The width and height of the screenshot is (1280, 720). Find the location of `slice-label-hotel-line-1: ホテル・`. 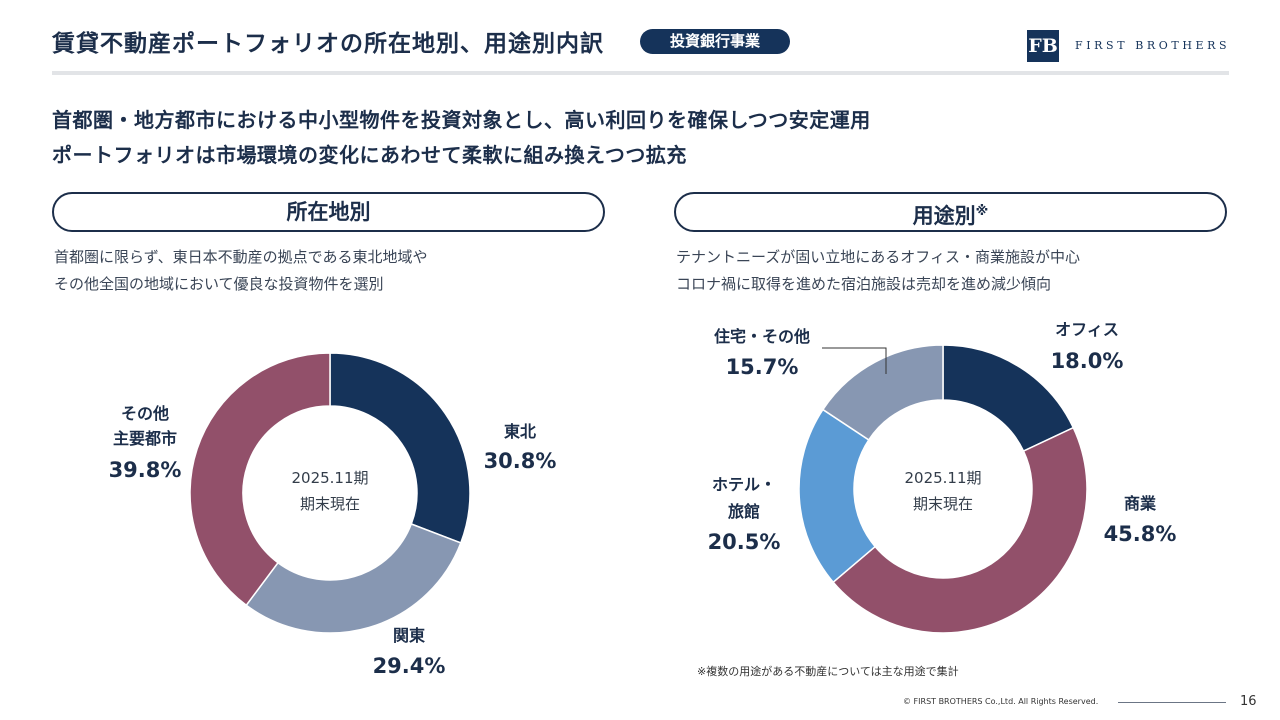

slice-label-hotel-line-1: ホテル・ is located at coordinates (744, 484).